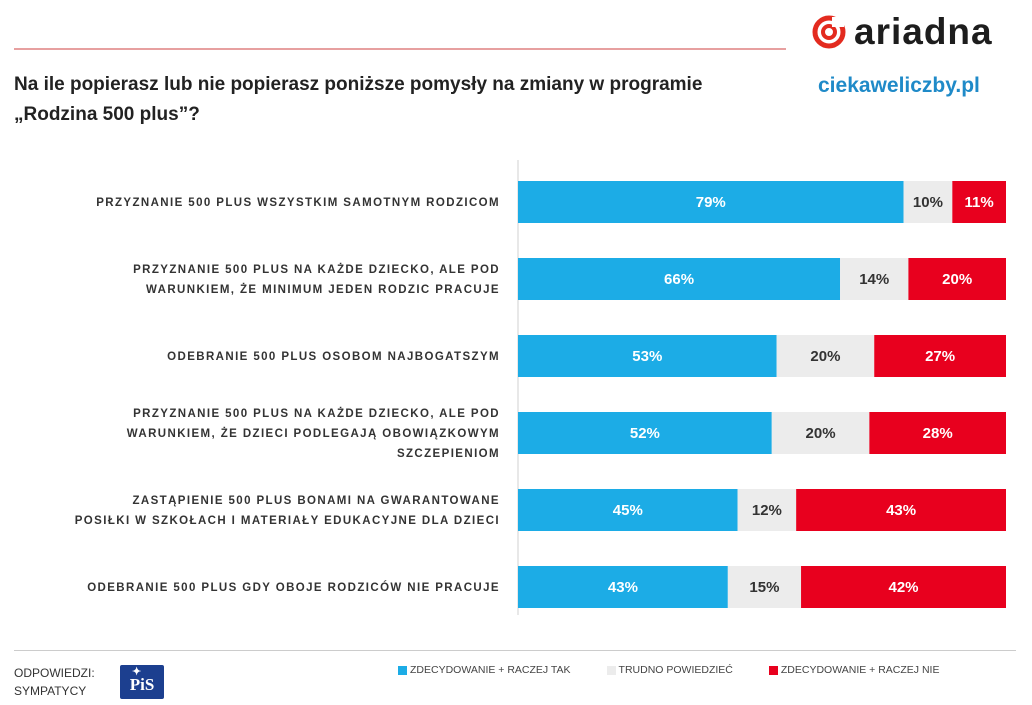  I want to click on answers-label-line2: SYMPATYCY, so click(50, 691).